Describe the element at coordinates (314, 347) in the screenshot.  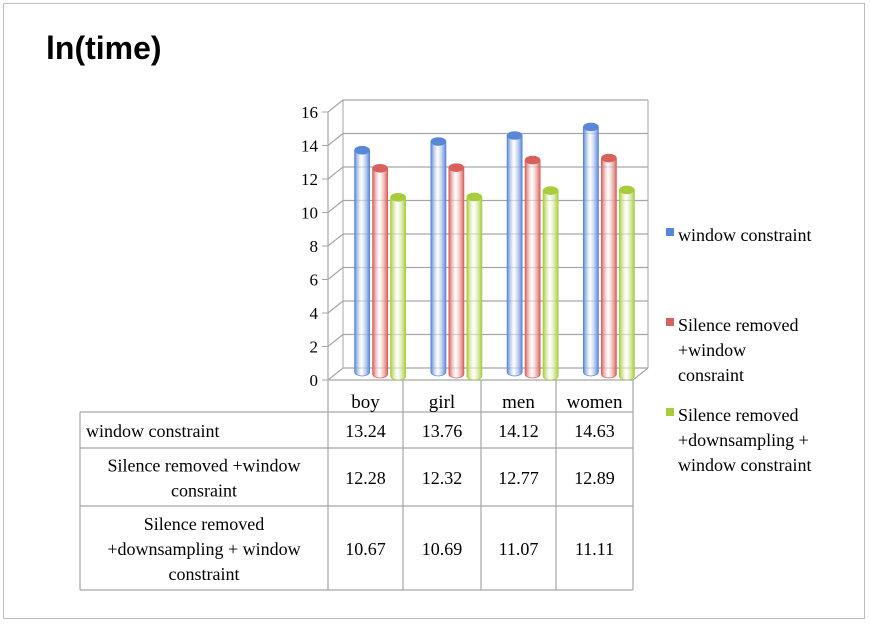
I see `y-tick-label: 2` at that location.